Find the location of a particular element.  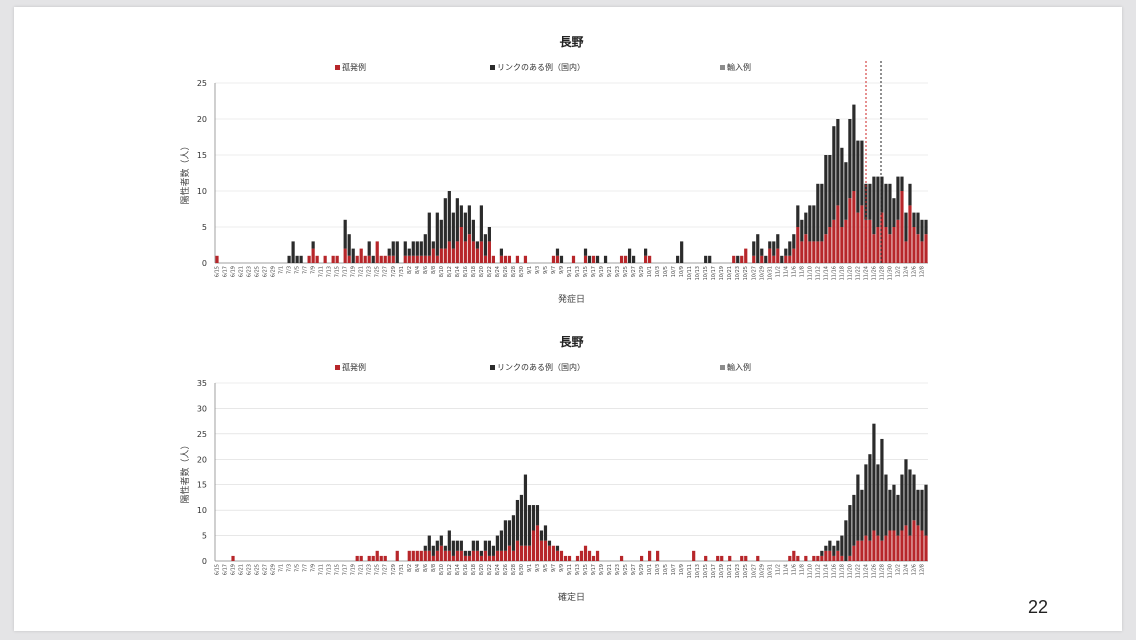

y-tick-label: 30 is located at coordinates (202, 408).